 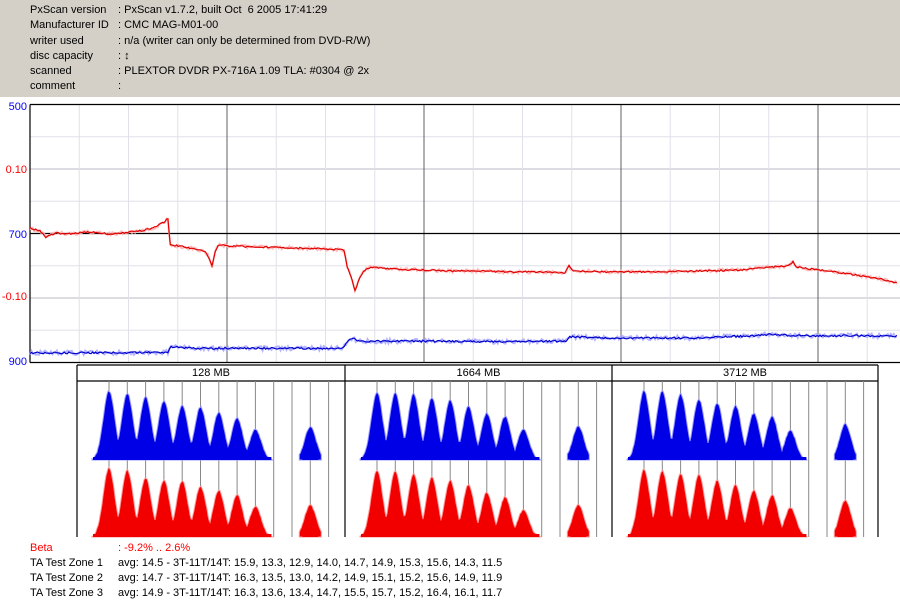 What do you see at coordinates (66, 593) in the screenshot?
I see `ta-zone3-label: TA Test Zone 3` at bounding box center [66, 593].